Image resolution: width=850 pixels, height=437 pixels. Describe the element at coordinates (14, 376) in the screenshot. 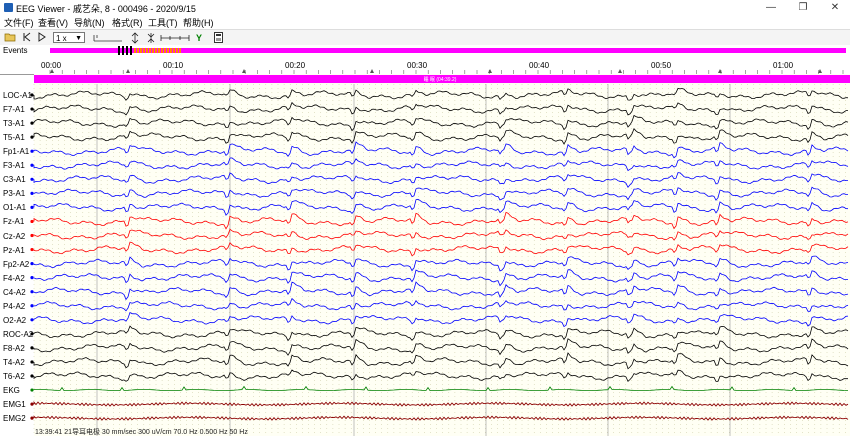

I see `channel-label: T6-A2` at that location.